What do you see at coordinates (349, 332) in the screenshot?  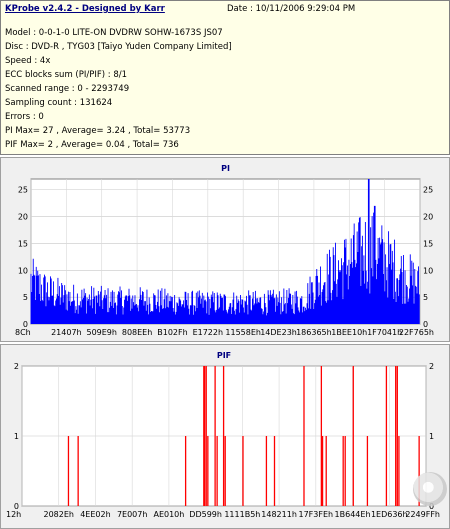 I see `x-tick-label: 1BEE10h` at bounding box center [349, 332].